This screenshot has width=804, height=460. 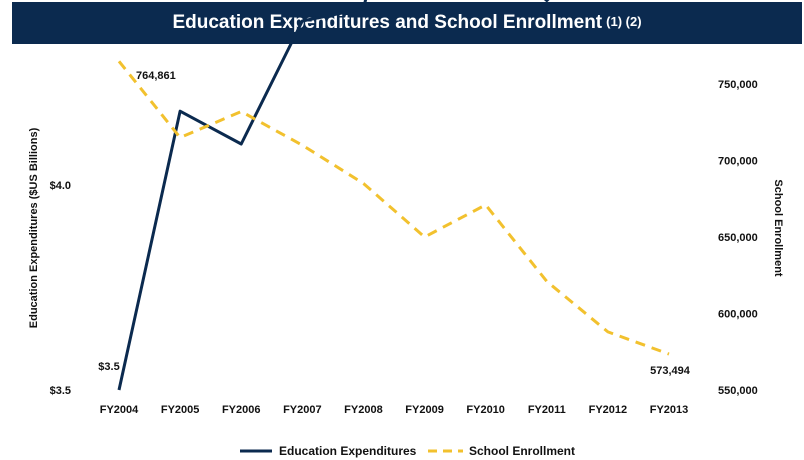 I want to click on right-tick-label: 600,000, so click(x=738, y=315).